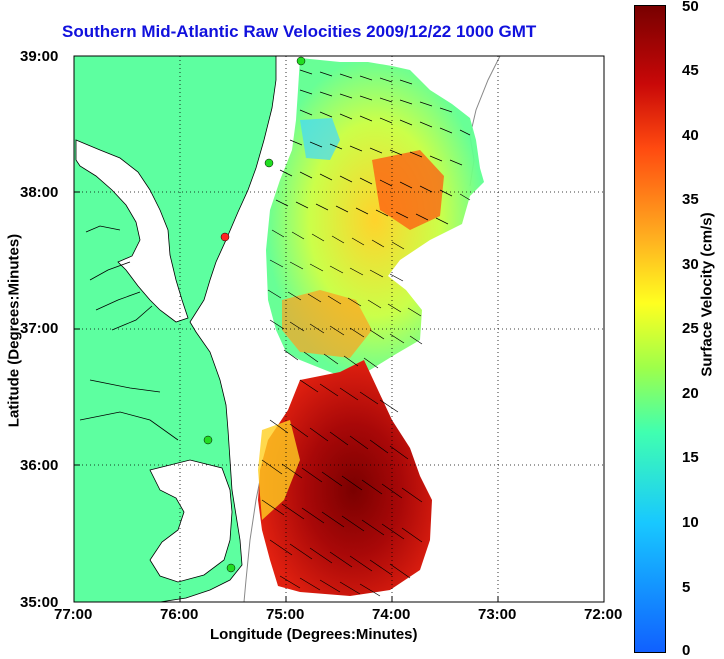 This screenshot has height=659, width=724. Describe the element at coordinates (285, 614) in the screenshot. I see `x-tick-label: 75:00` at that location.